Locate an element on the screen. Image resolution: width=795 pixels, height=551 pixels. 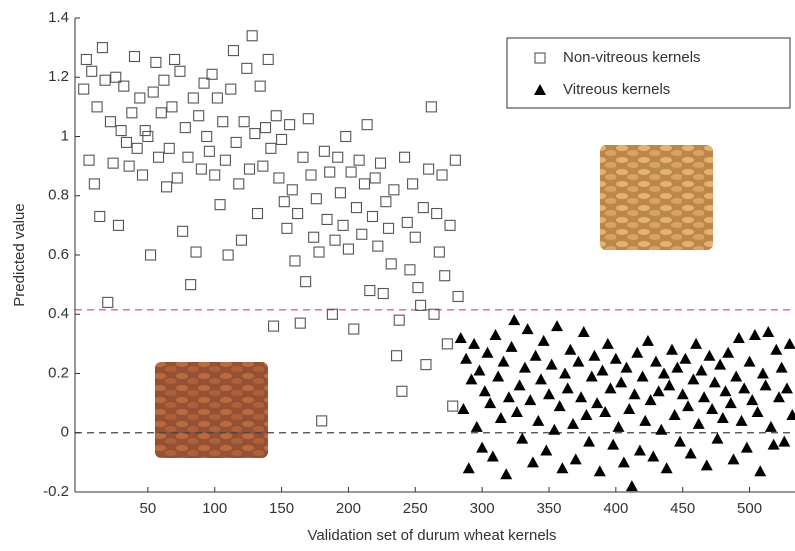
x-tick-label: 200 is located at coordinates (348, 508).